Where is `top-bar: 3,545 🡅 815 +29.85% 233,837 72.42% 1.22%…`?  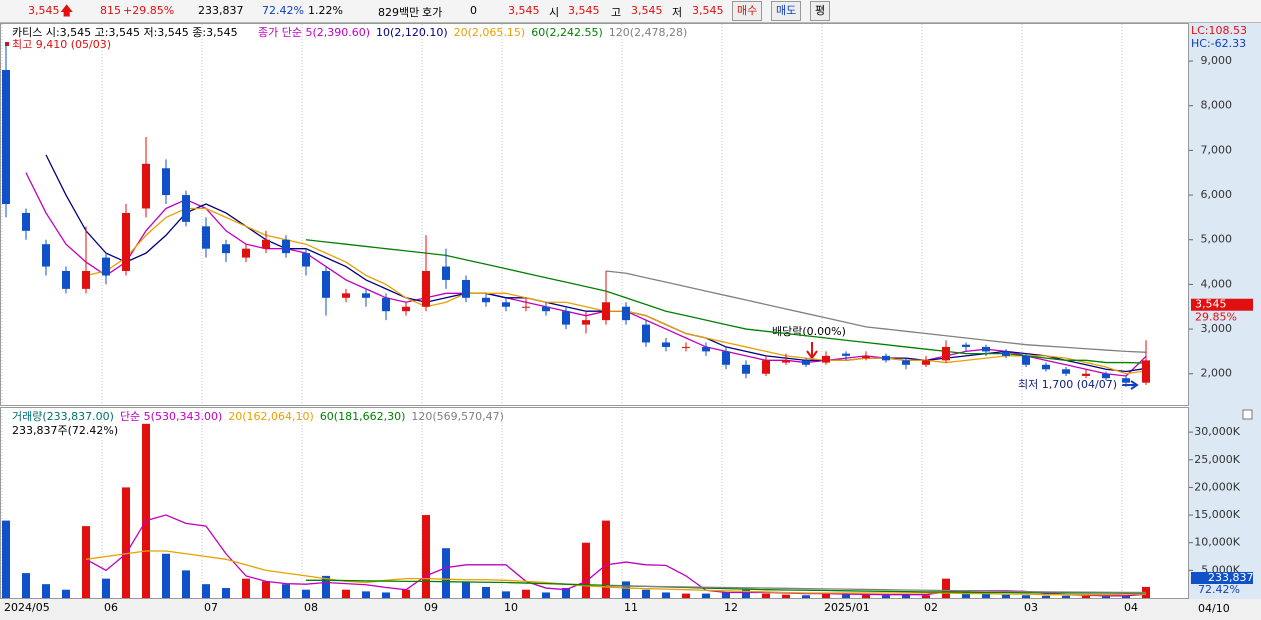 top-bar: 3,545 🡅 815 +29.85% 233,837 72.42% 1.22%… is located at coordinates (630, 11).